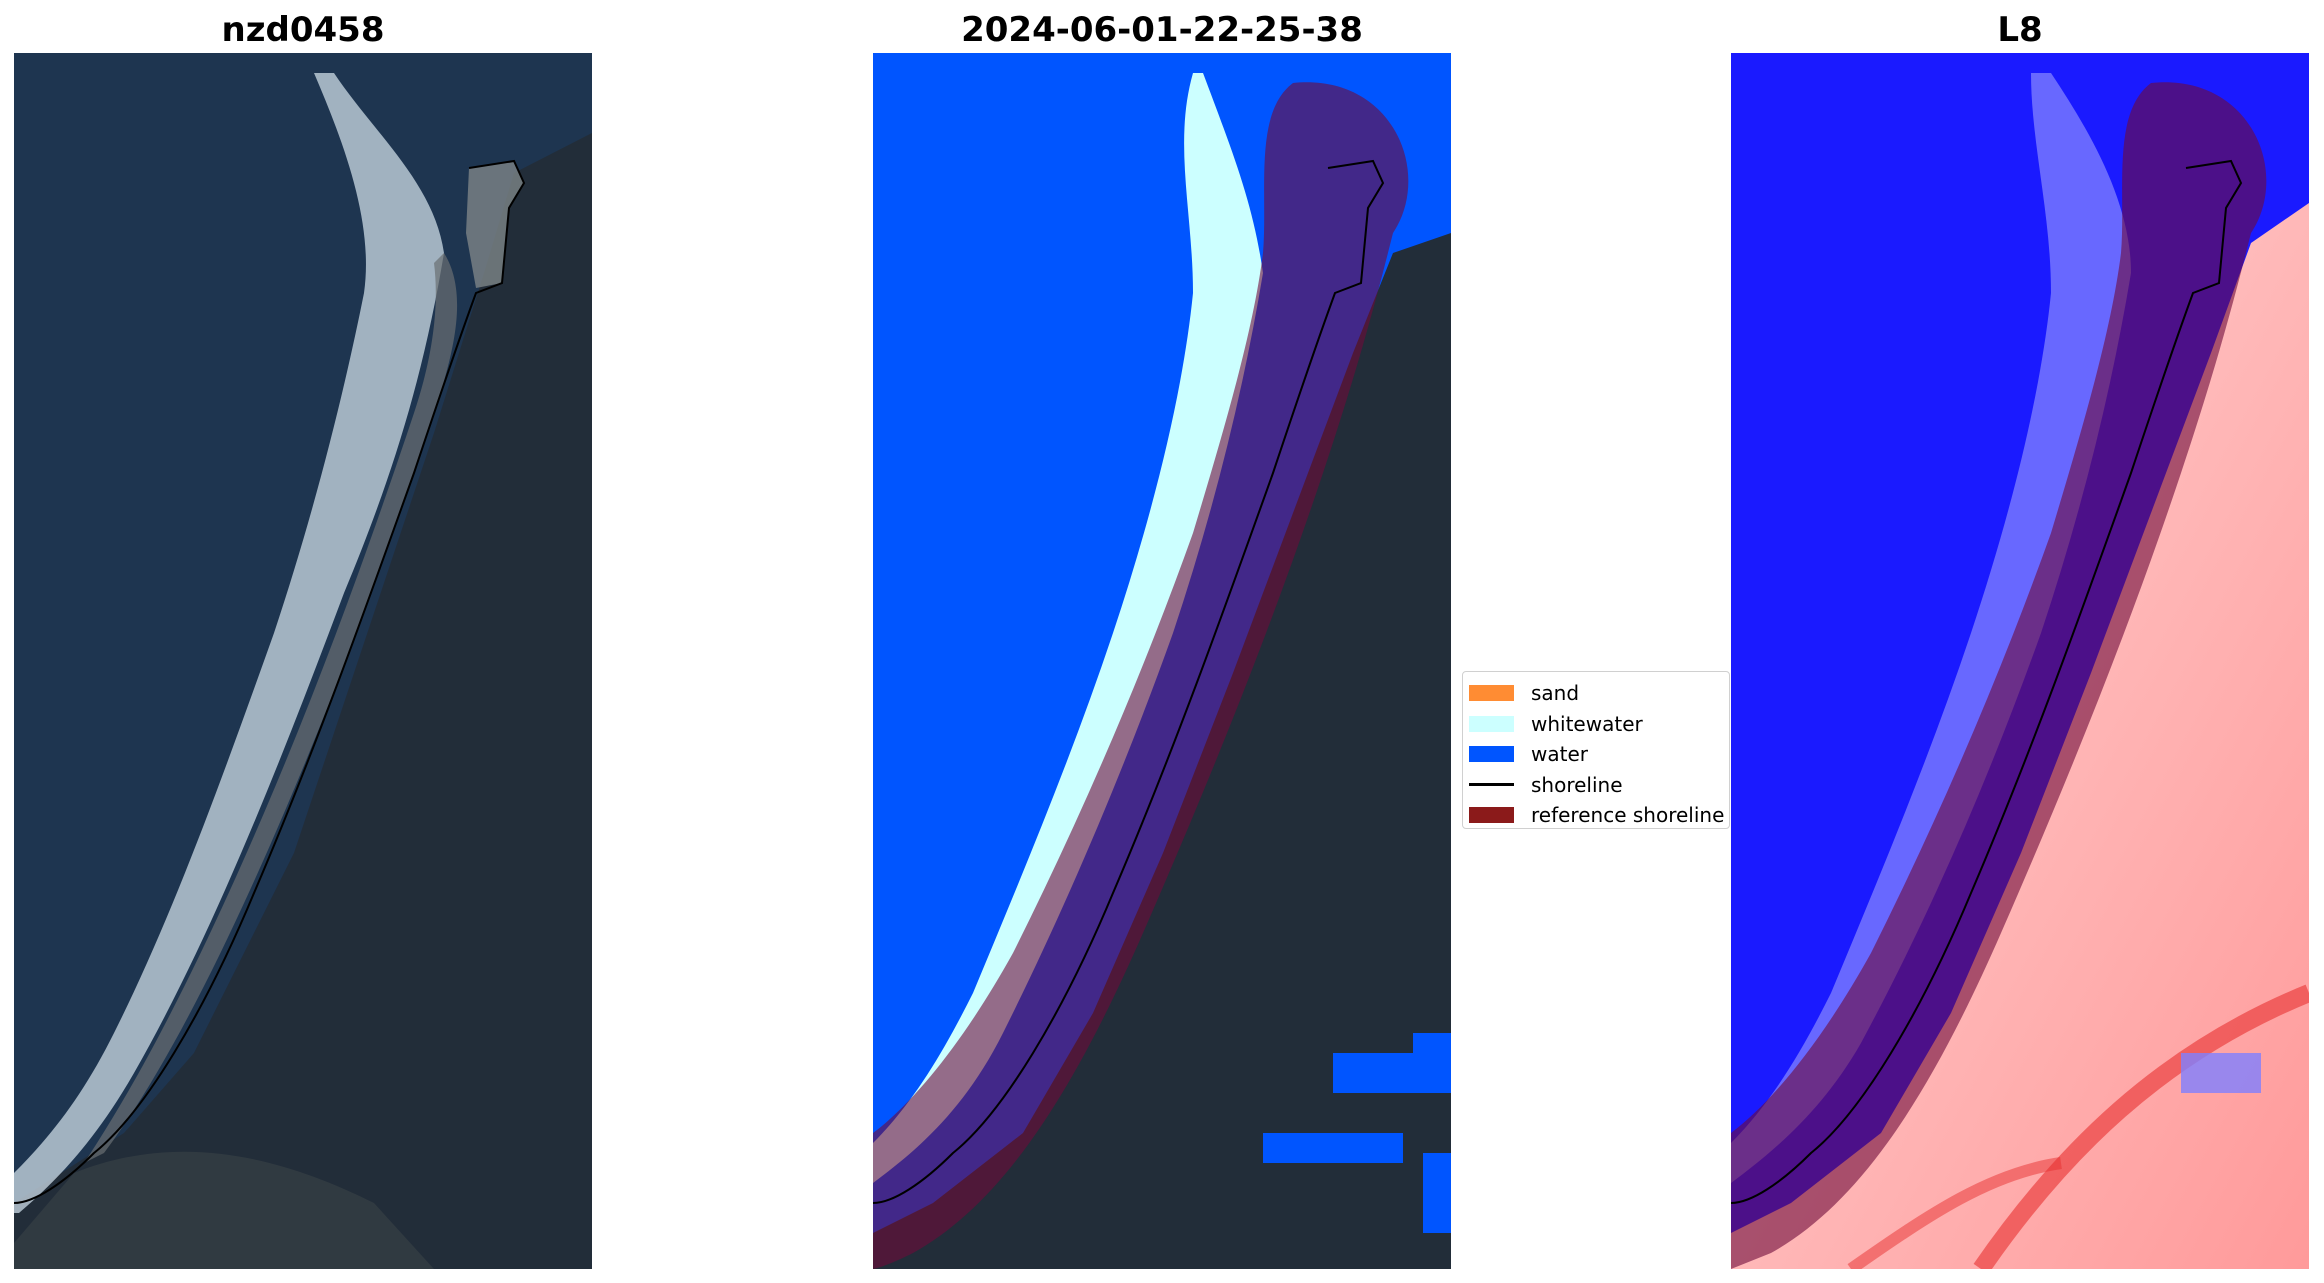  Describe the element at coordinates (1491, 693) in the screenshot. I see `legend-swatch-sand` at that location.